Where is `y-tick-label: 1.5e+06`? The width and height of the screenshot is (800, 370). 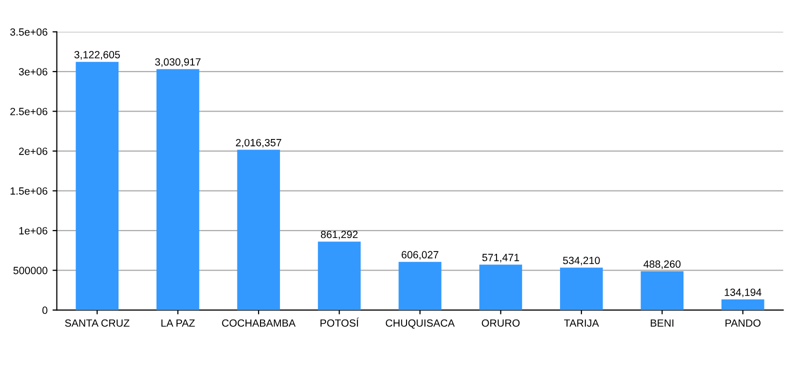 y-tick-label: 1.5e+06 is located at coordinates (29, 191).